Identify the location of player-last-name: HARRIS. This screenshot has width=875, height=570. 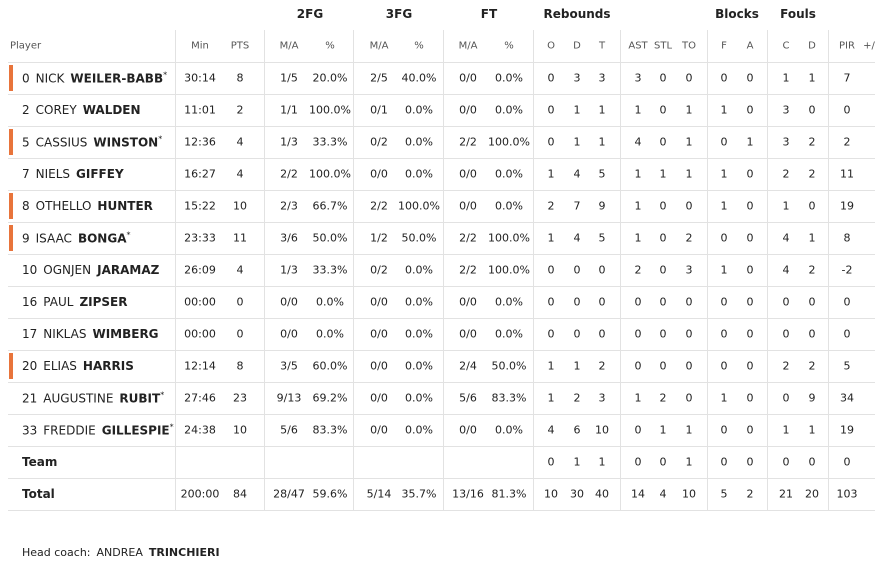
(108, 366).